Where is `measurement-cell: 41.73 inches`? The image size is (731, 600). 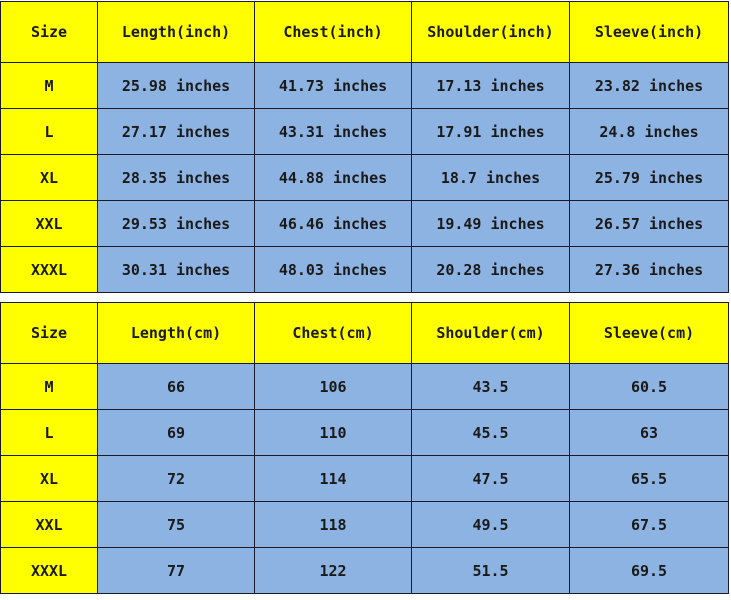
measurement-cell: 41.73 inches is located at coordinates (333, 85).